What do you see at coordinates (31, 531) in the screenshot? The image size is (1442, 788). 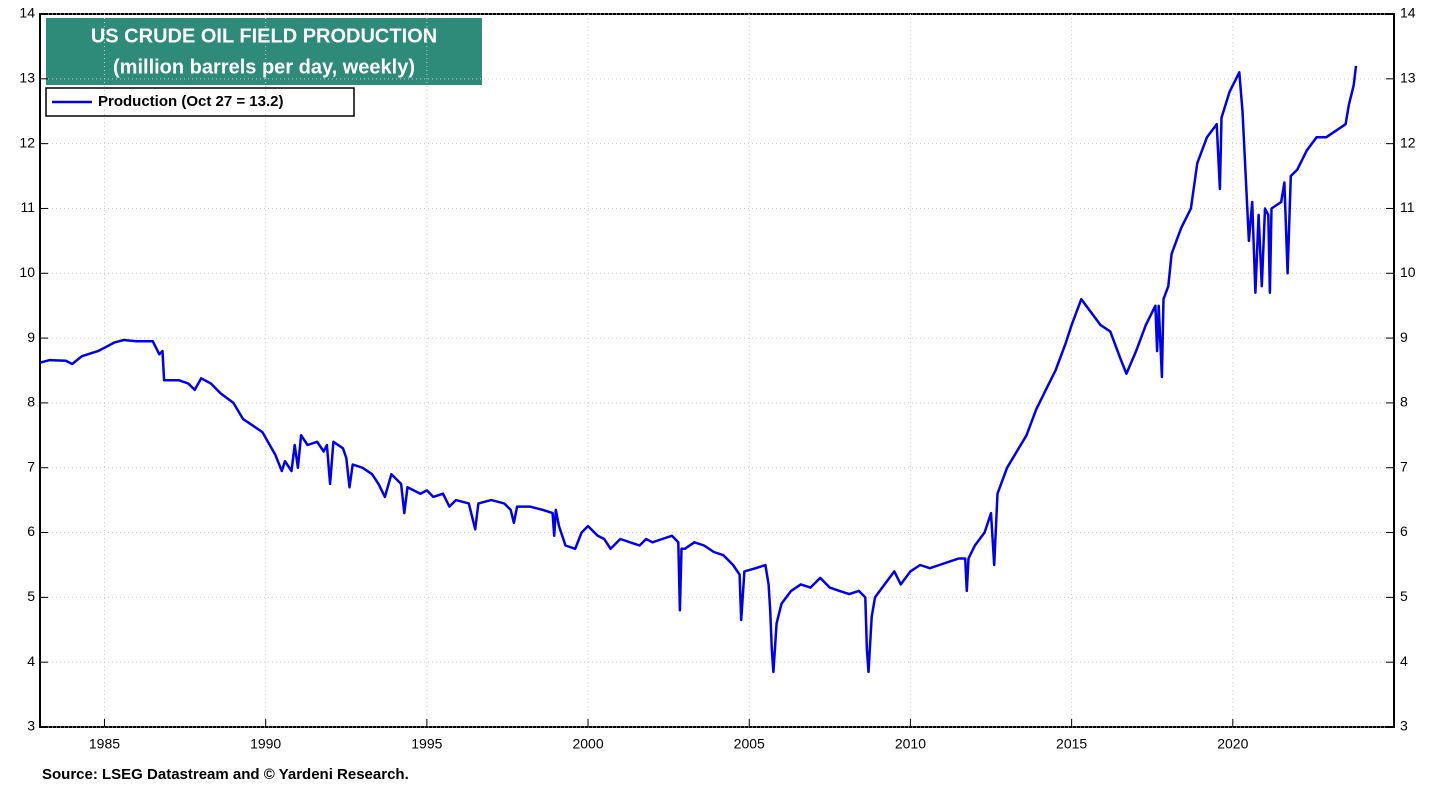 I see `y-tick-label: 6` at bounding box center [31, 531].